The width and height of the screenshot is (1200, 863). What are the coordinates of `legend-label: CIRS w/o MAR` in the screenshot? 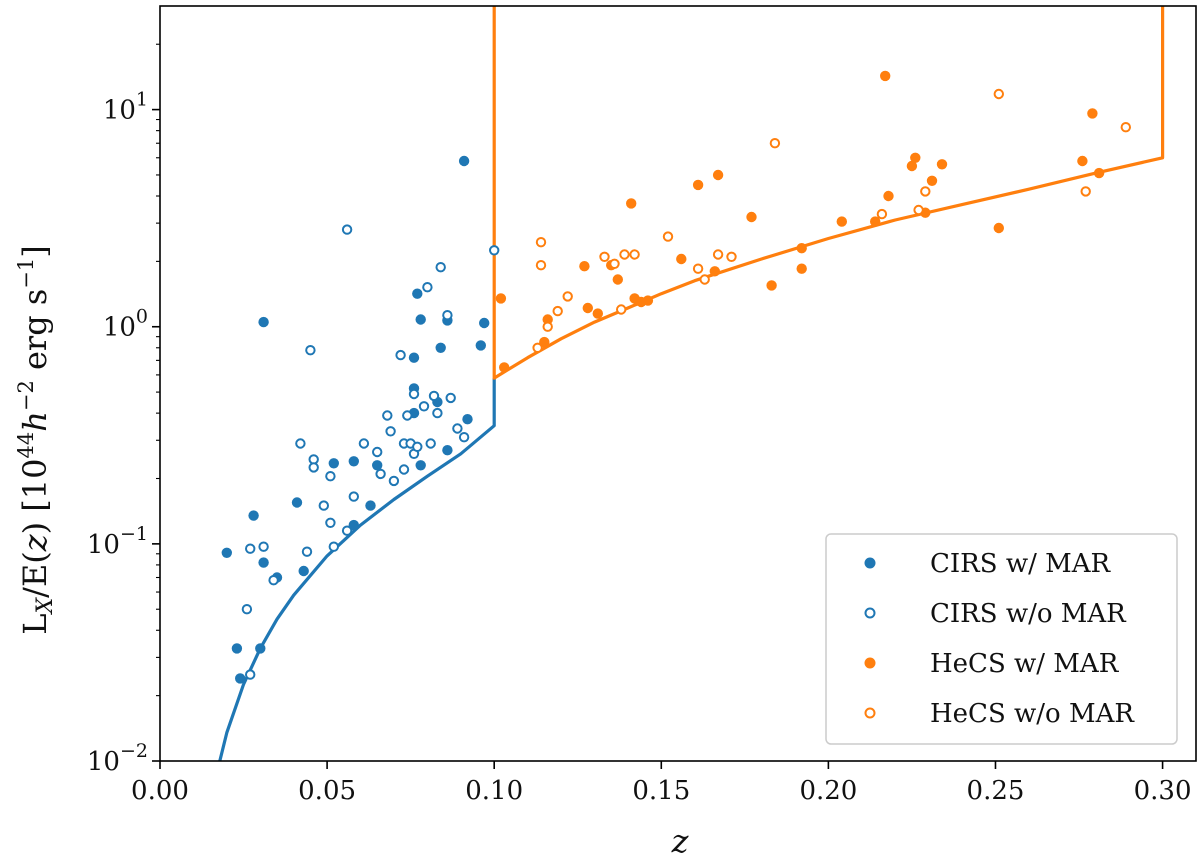 It's located at (1028, 614).